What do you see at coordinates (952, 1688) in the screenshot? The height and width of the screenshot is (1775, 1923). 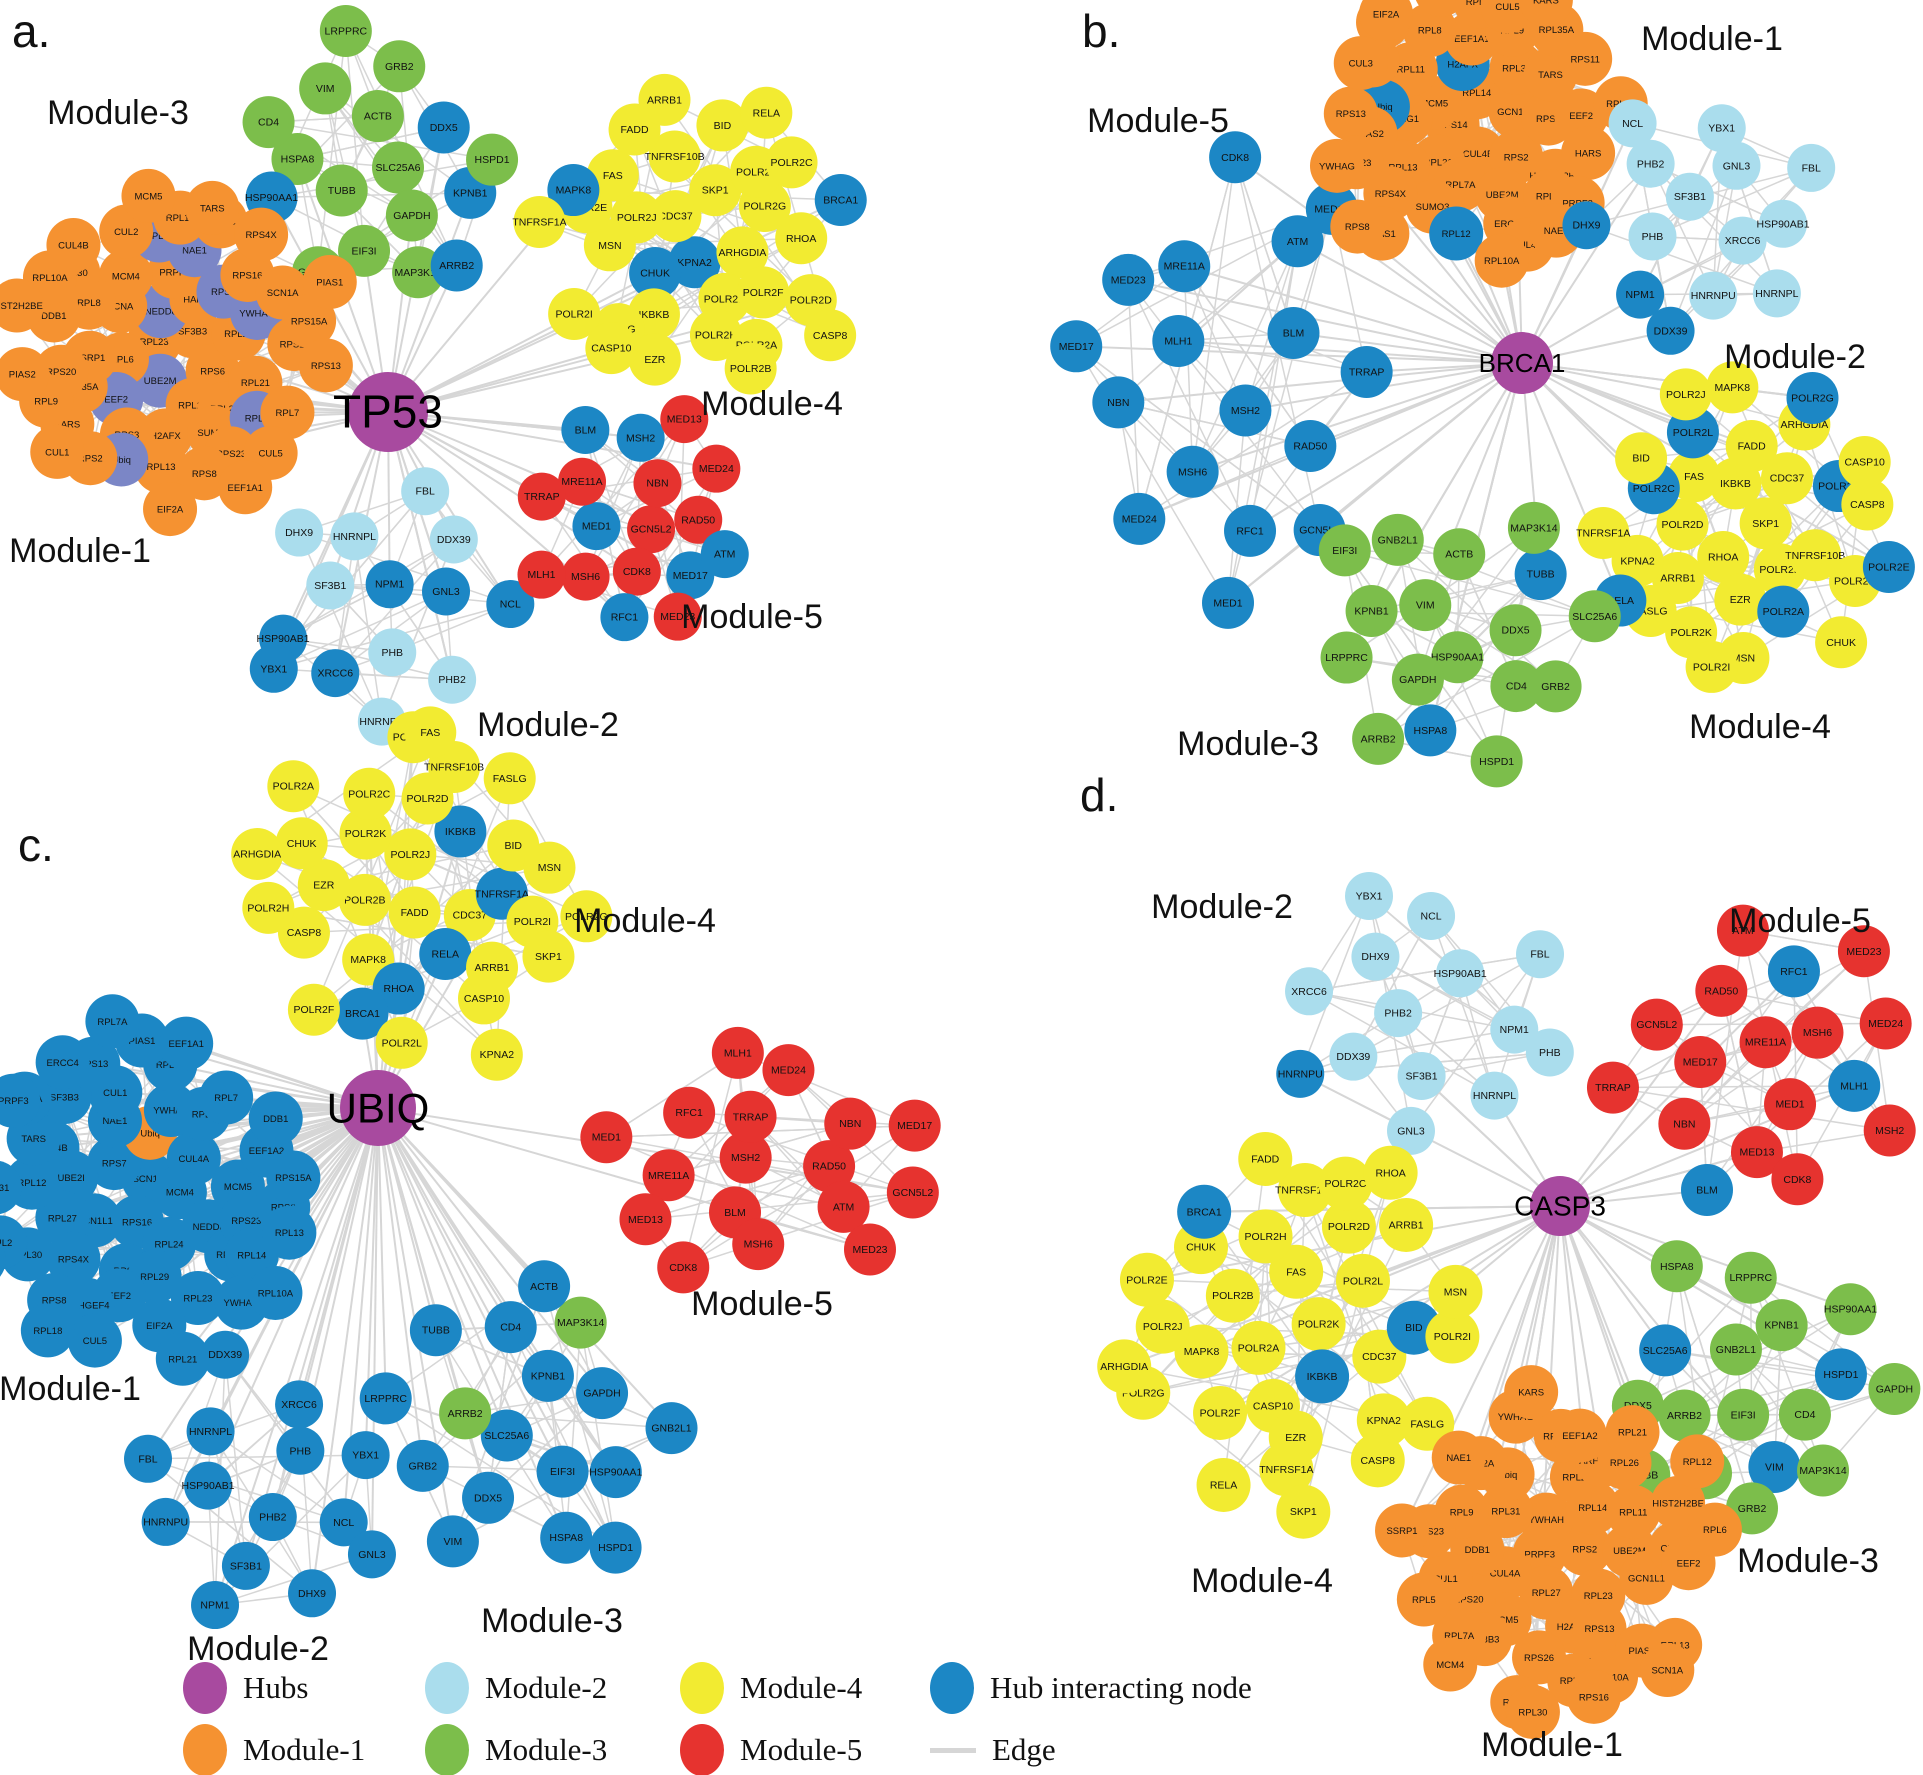 I see `hub-interacting-swatch` at bounding box center [952, 1688].